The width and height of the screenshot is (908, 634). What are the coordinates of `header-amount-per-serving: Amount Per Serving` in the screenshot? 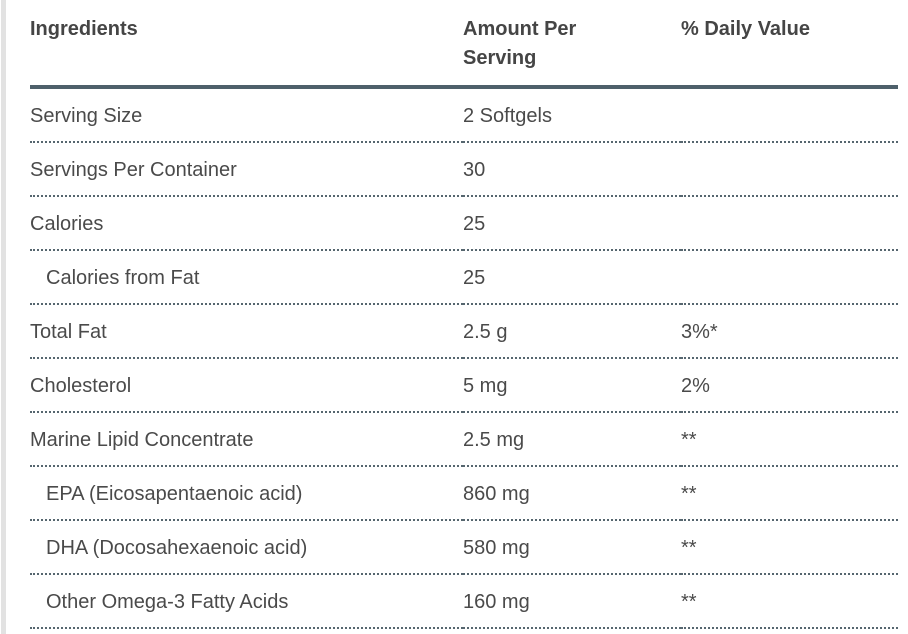 It's located at (572, 44).